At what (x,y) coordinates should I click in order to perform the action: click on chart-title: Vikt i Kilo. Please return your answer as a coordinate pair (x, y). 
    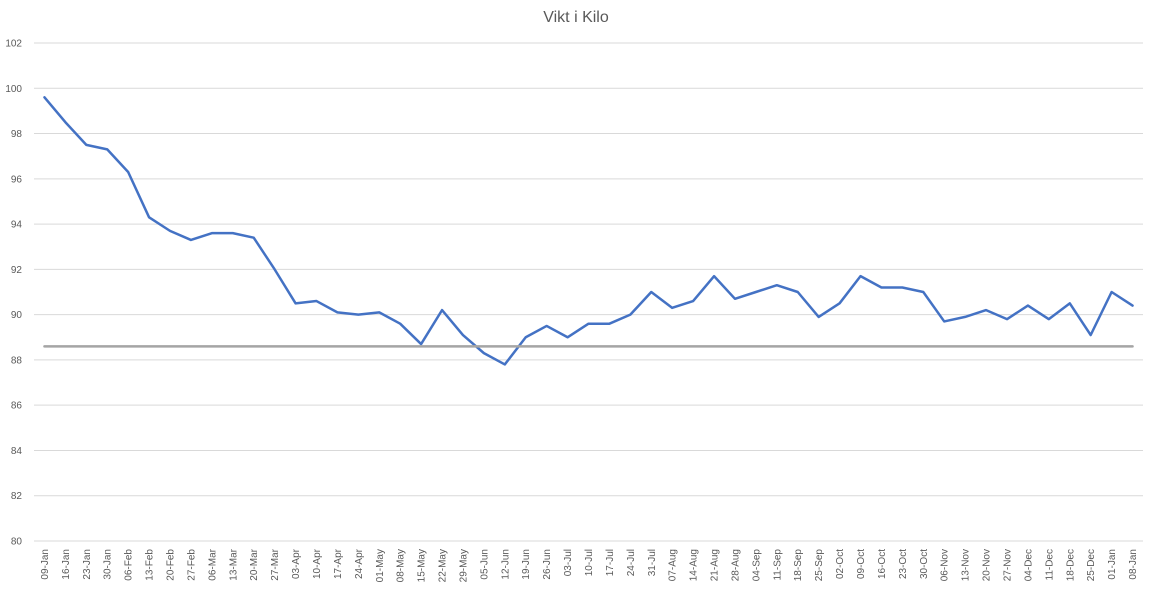
    Looking at the image, I should click on (576, 17).